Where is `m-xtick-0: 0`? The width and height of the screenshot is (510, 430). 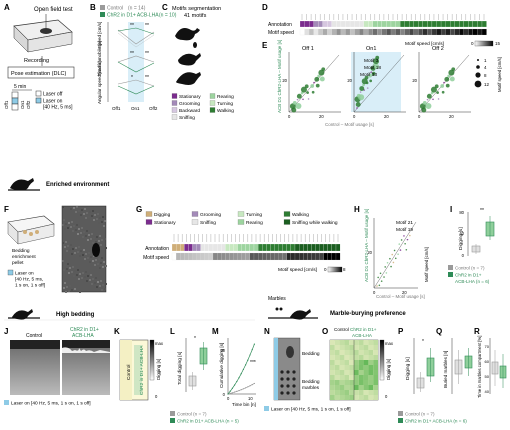
m-xtick-0: 0 is located at coordinates (228, 398).